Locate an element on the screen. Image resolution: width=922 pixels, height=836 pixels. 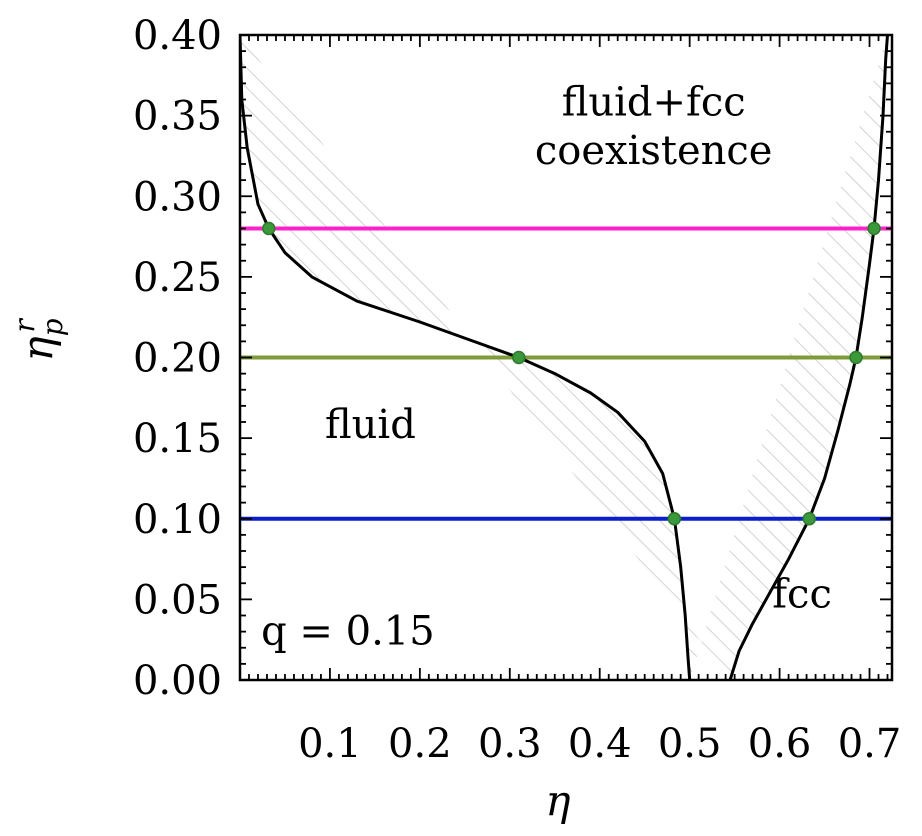
y-tick-label: 0.30 is located at coordinates (177, 197).